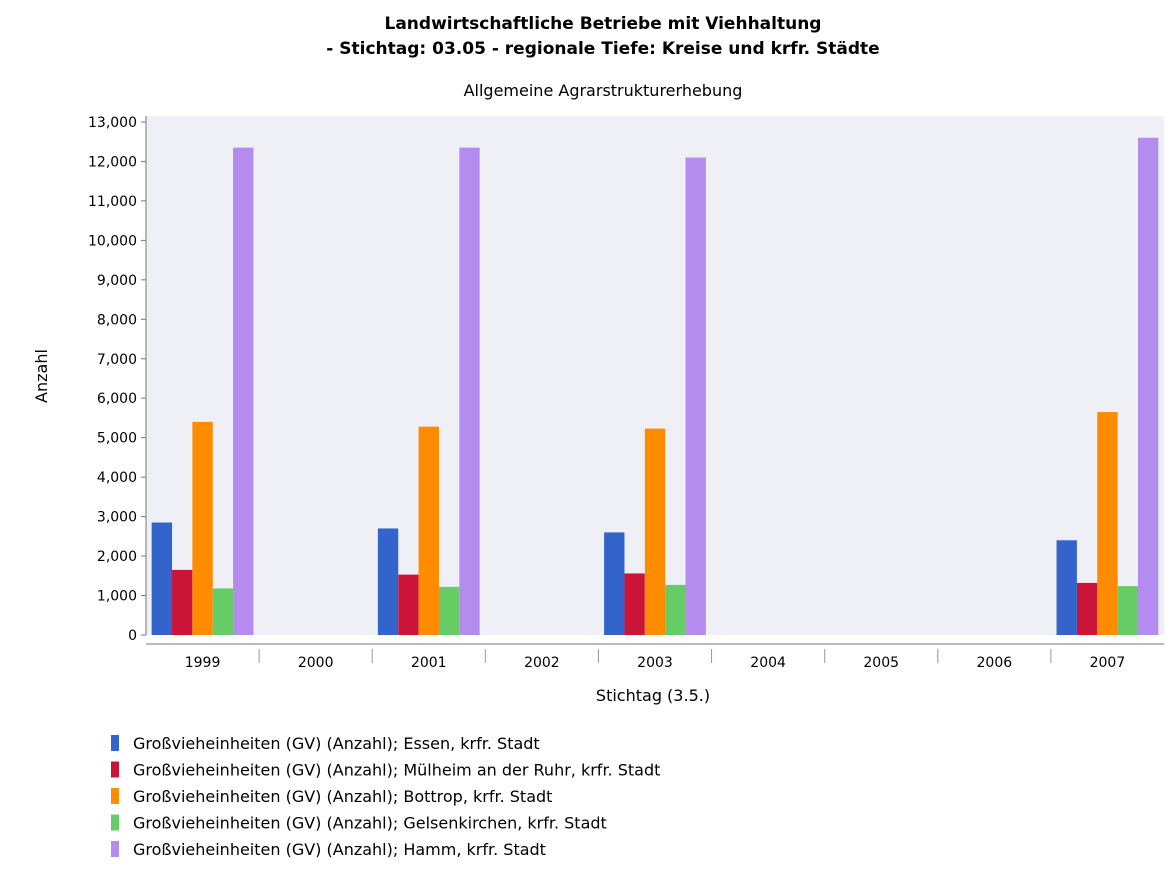 The width and height of the screenshot is (1173, 888). I want to click on x-tick-label: 2001, so click(429, 663).